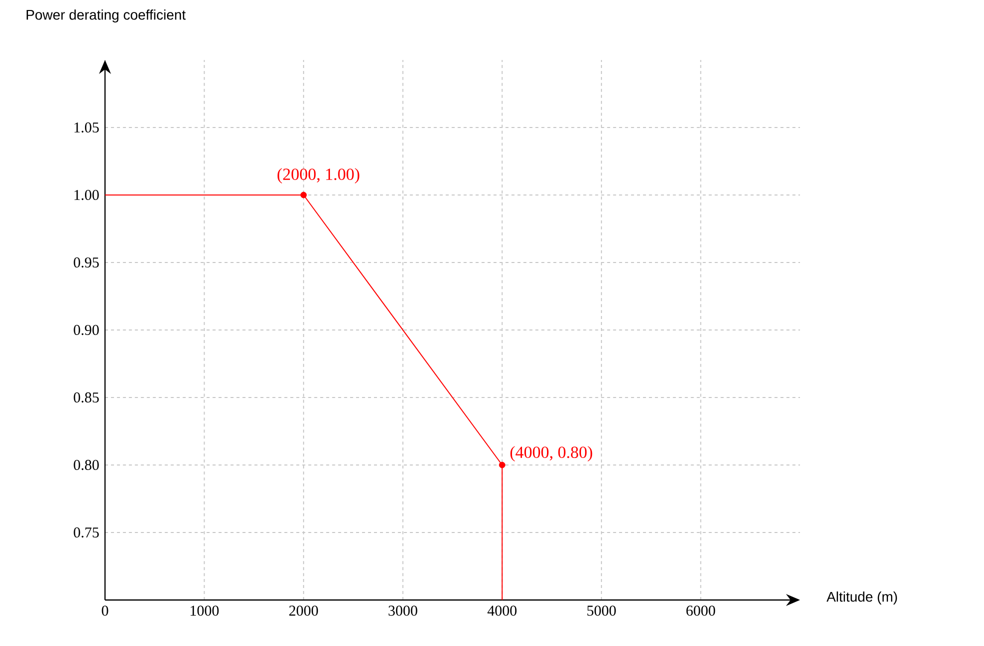  Describe the element at coordinates (105, 611) in the screenshot. I see `x-tick-label: 0` at that location.